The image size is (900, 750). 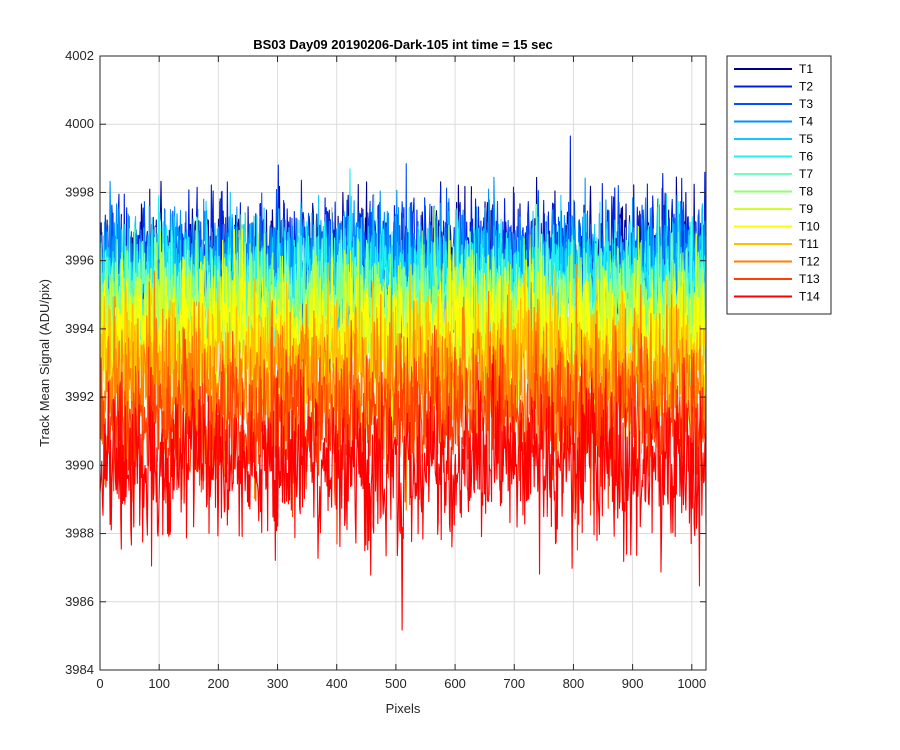 I want to click on legend-label-t12: T12, so click(x=809, y=262).